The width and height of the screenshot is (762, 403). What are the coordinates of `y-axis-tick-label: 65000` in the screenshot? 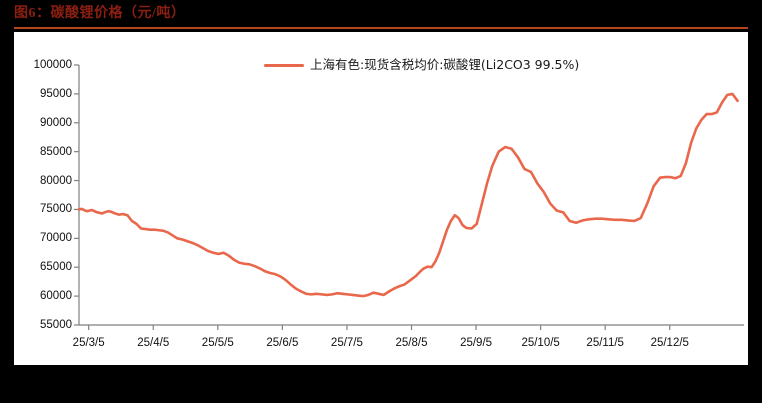 It's located at (56, 267).